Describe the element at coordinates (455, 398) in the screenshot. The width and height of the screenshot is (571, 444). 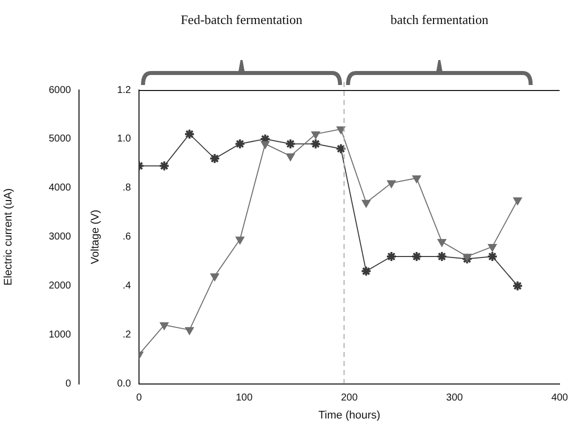
I see `x-tick-label: 300` at that location.